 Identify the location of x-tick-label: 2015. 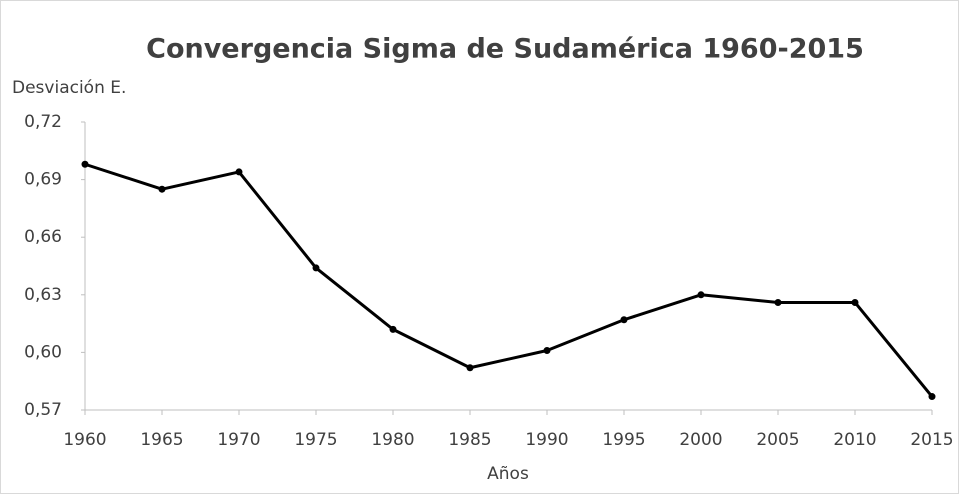
(931, 440).